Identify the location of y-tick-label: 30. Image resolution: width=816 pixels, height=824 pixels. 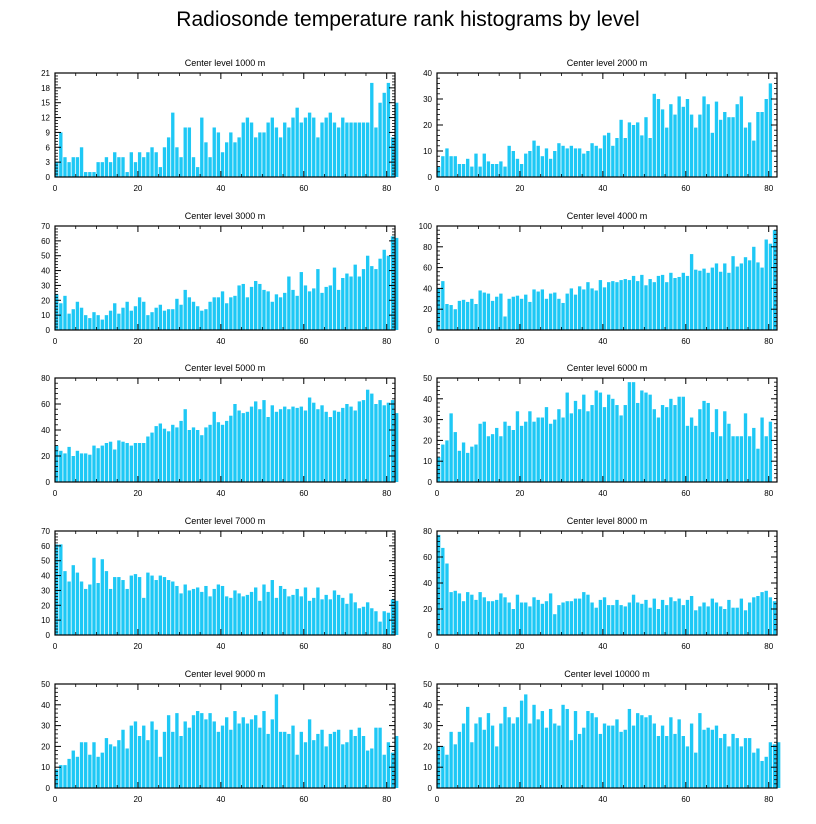
(427, 420).